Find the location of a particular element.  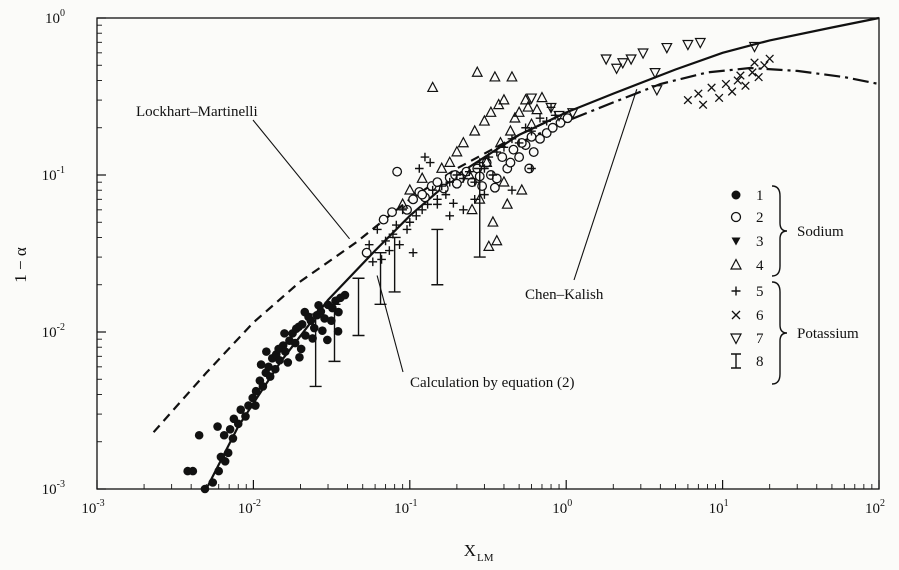

x-tick-exponent: -3 is located at coordinates (100, 503).